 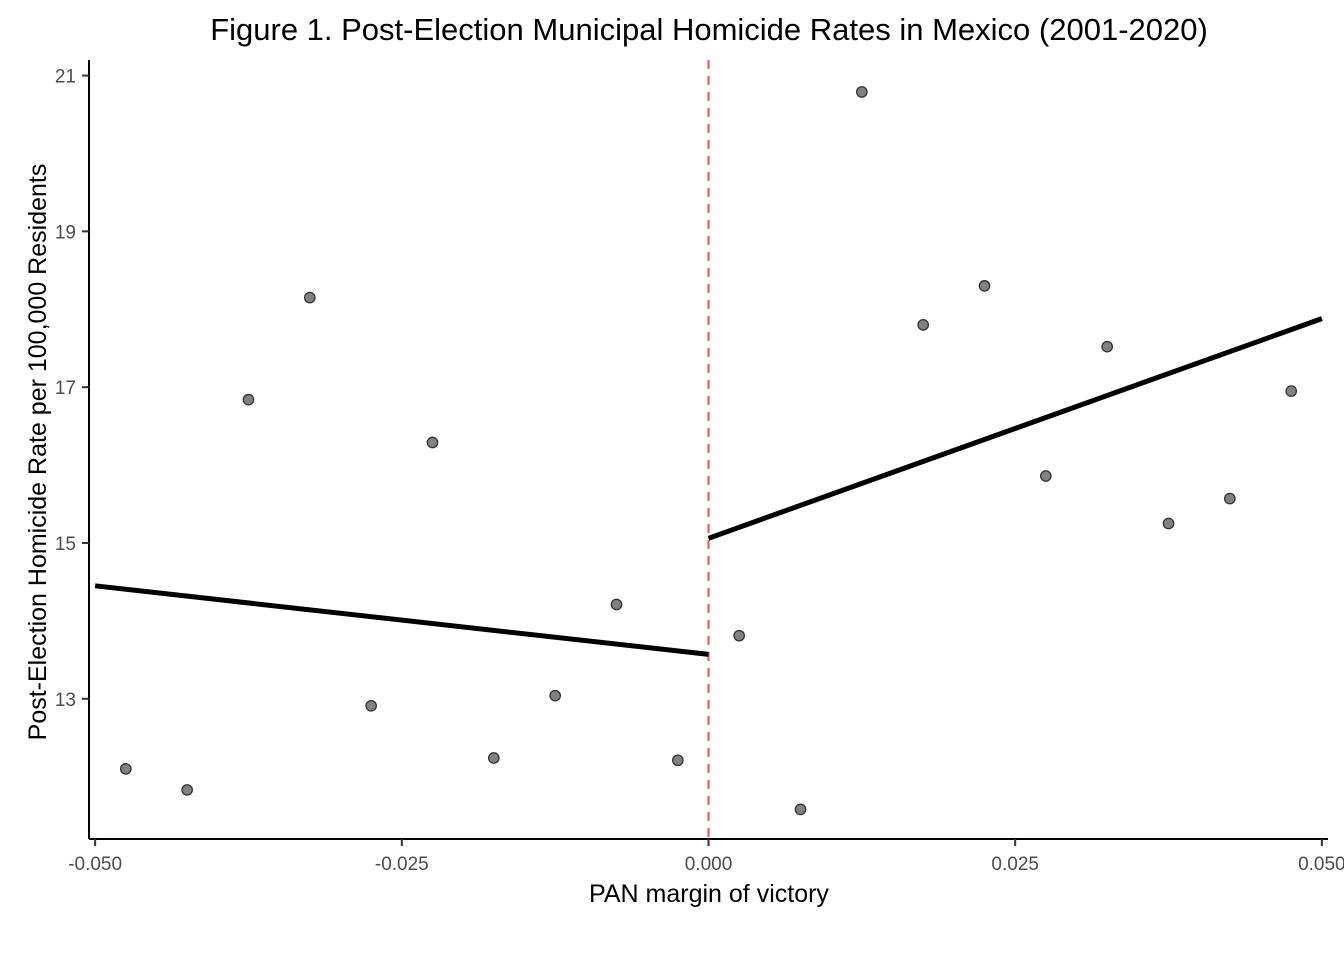 What do you see at coordinates (65, 77) in the screenshot?
I see `y-tick-label-5: 21` at bounding box center [65, 77].